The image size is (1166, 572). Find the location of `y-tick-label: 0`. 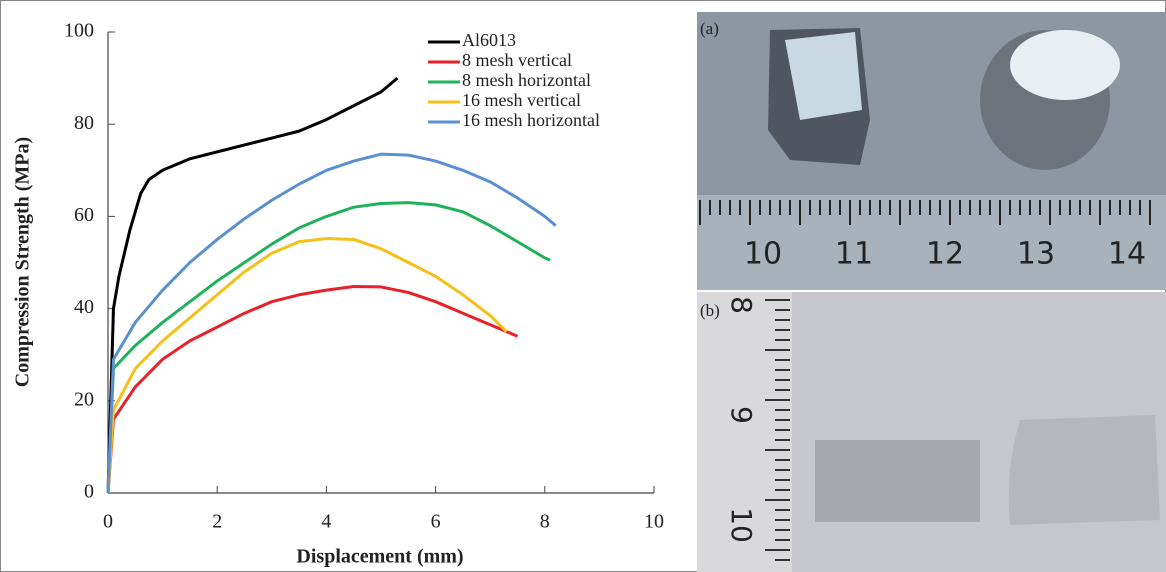

y-tick-label: 0 is located at coordinates (89, 492).